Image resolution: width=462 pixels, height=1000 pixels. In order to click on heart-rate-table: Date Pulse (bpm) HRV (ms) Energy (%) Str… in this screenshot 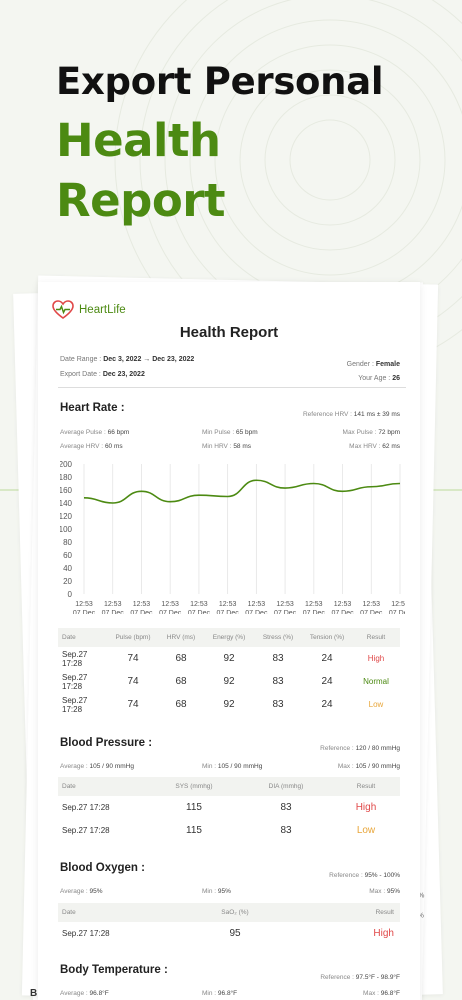, I will do `click(229, 672)`.